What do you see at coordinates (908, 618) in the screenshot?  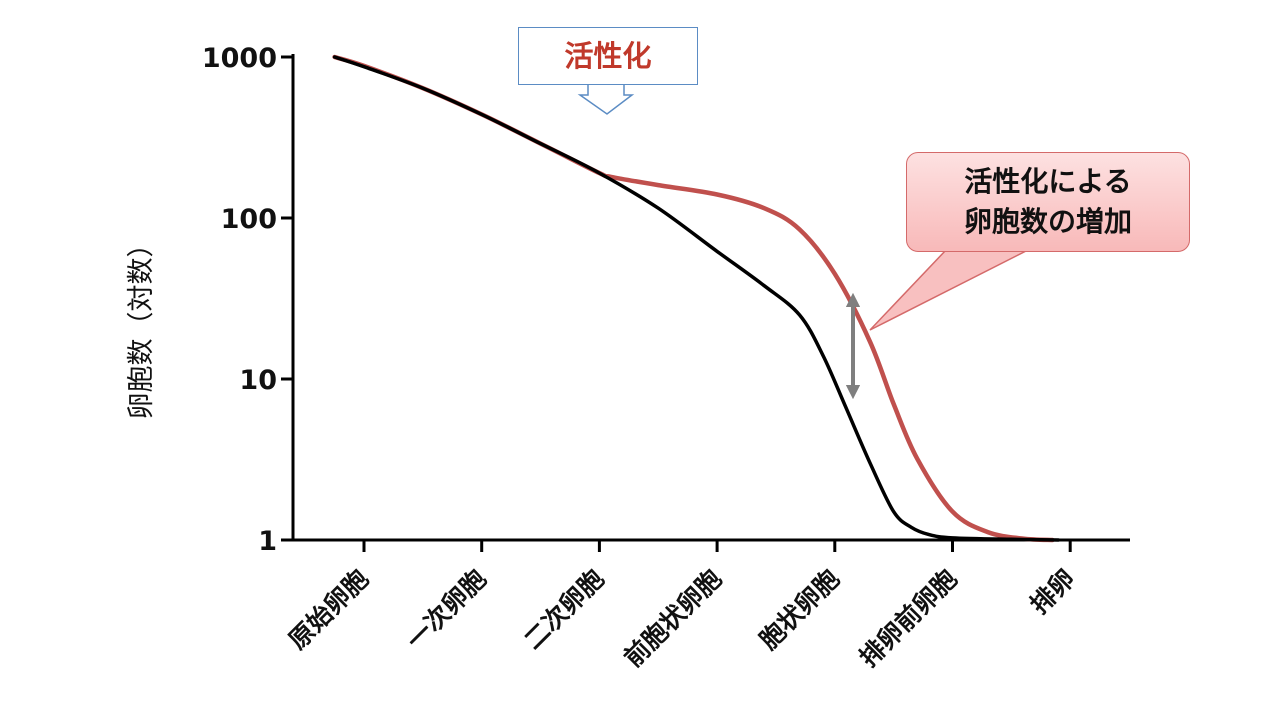 I see `x-tick-label: 排卵前卵胞` at bounding box center [908, 618].